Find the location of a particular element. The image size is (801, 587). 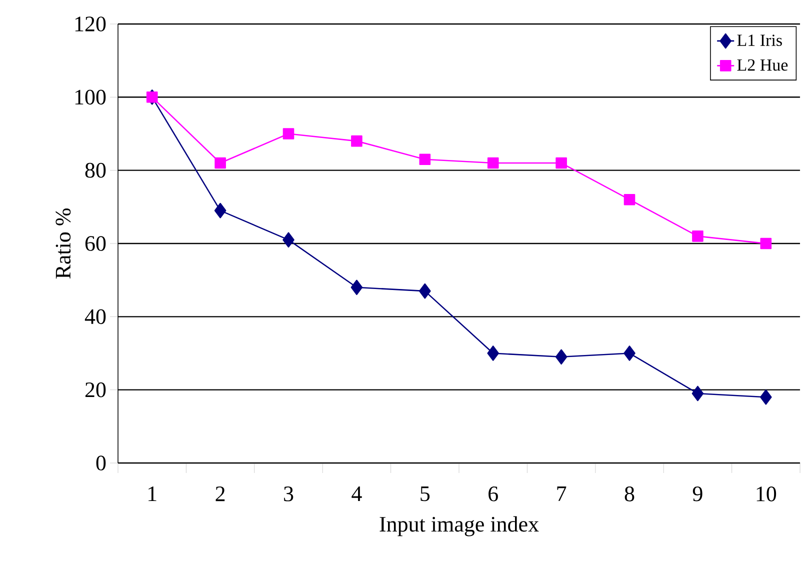

y-tick-label: 20 is located at coordinates (95, 390).